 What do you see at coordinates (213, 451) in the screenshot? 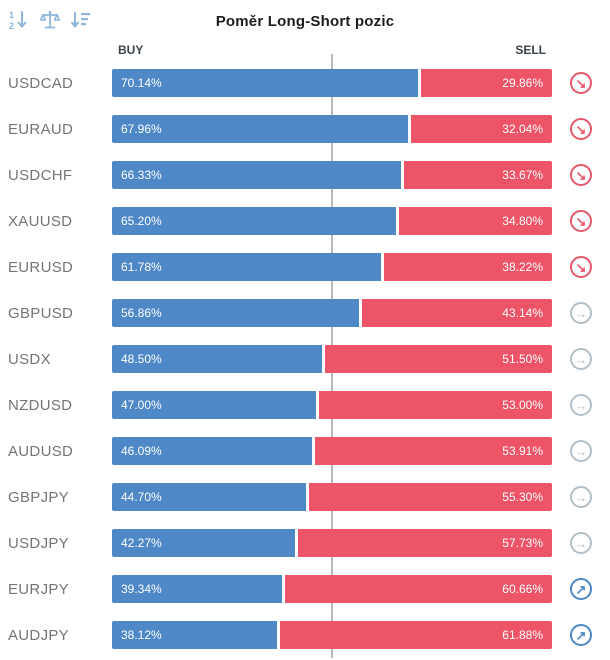
I see `buy-bar-segment: 46.09%` at bounding box center [213, 451].